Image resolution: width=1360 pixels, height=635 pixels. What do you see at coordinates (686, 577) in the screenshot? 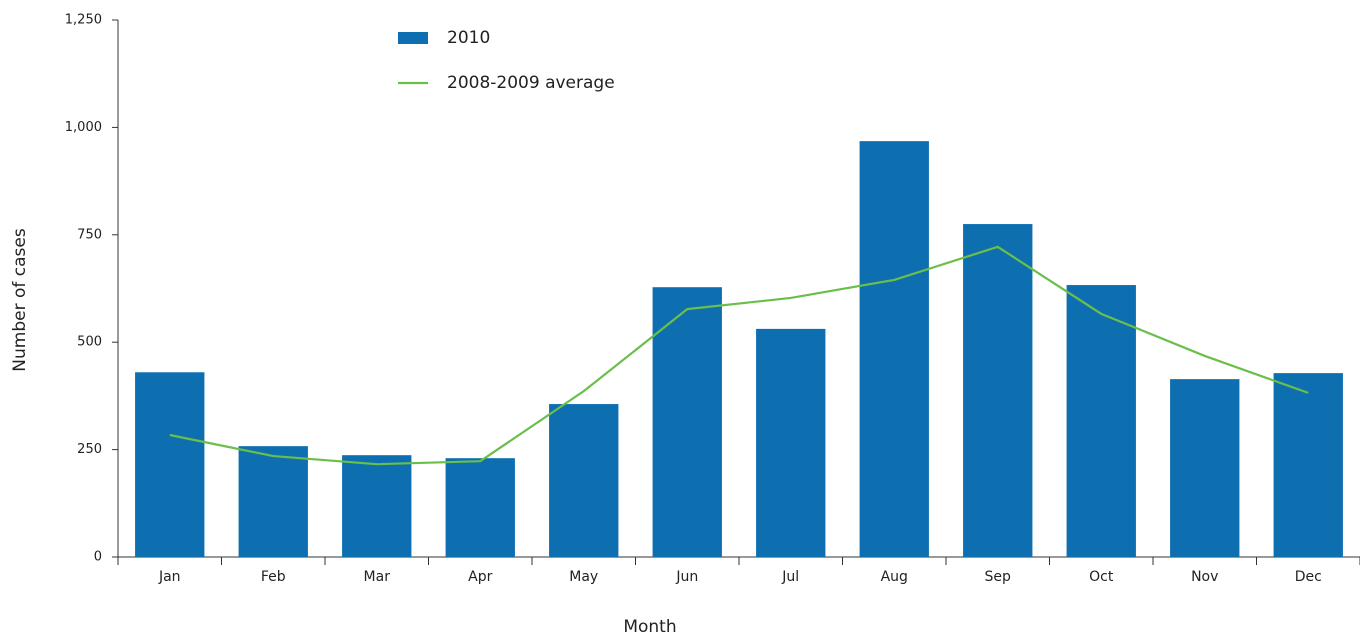
I see `x-tick-label: Jun` at bounding box center [686, 577].